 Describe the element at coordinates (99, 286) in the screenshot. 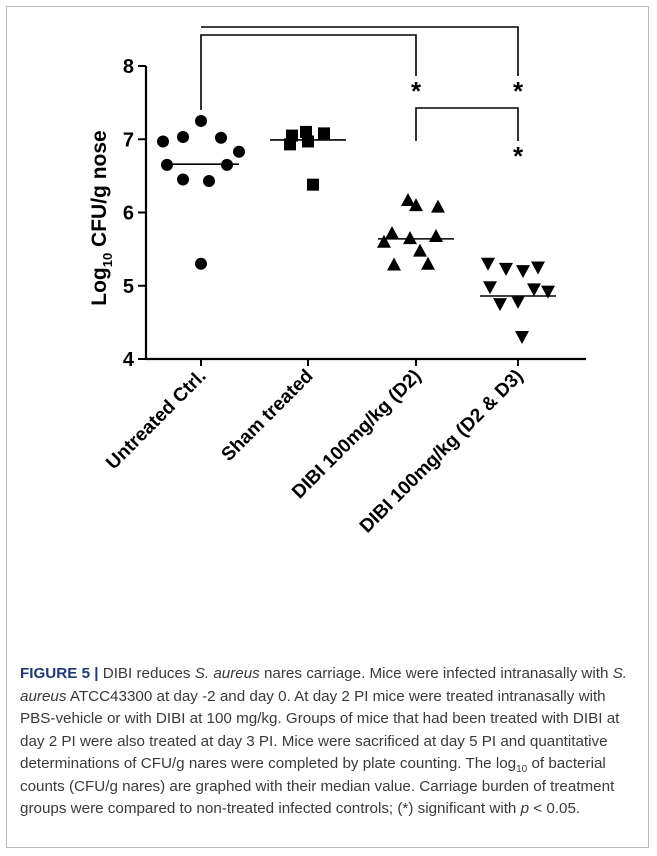

I see `y-axis-label-main: Log` at that location.